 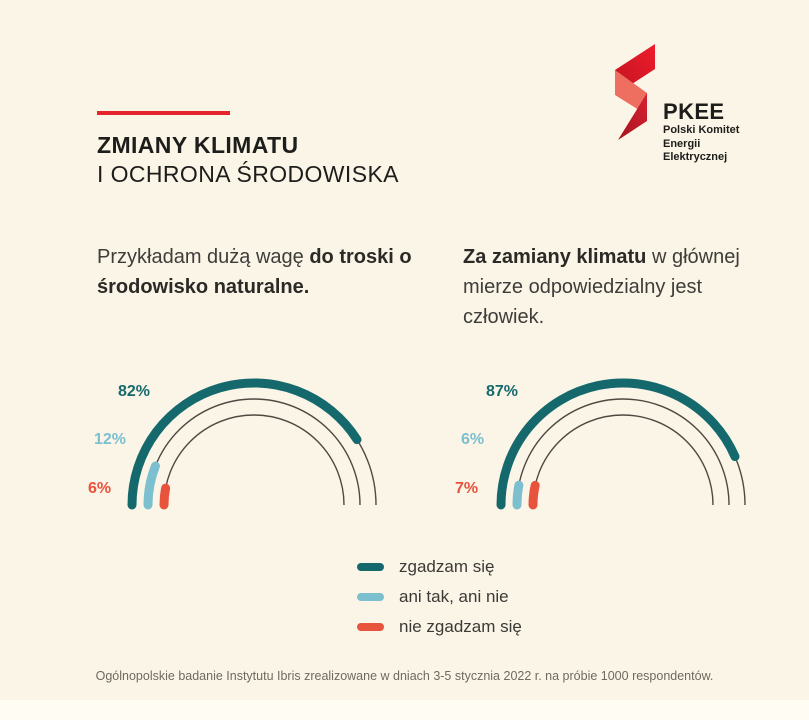 I want to click on value-label-right-agree: 87%, so click(x=502, y=391).